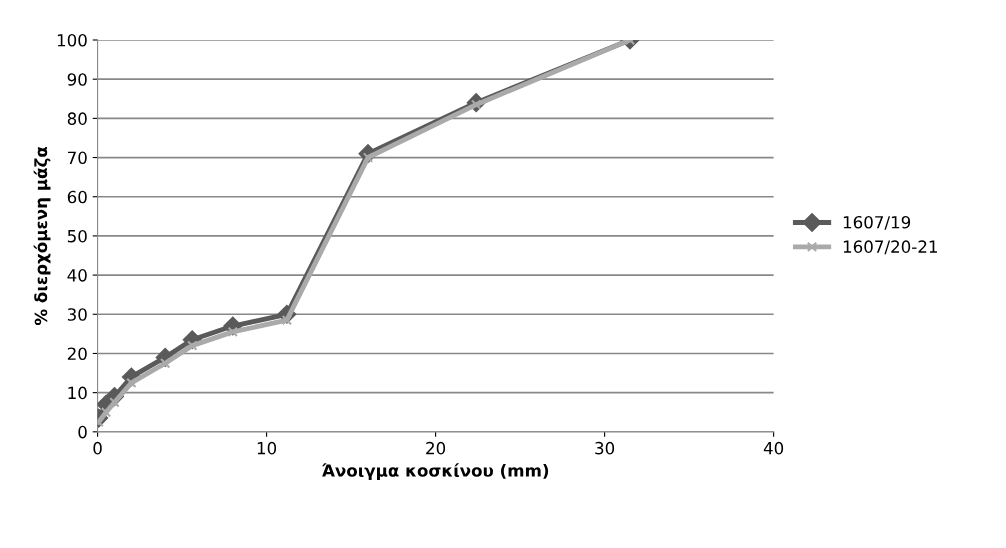 This screenshot has width=1006, height=548. What do you see at coordinates (42, 236) in the screenshot?
I see `y-axis-title: % διερχόμενη μάζα` at bounding box center [42, 236].